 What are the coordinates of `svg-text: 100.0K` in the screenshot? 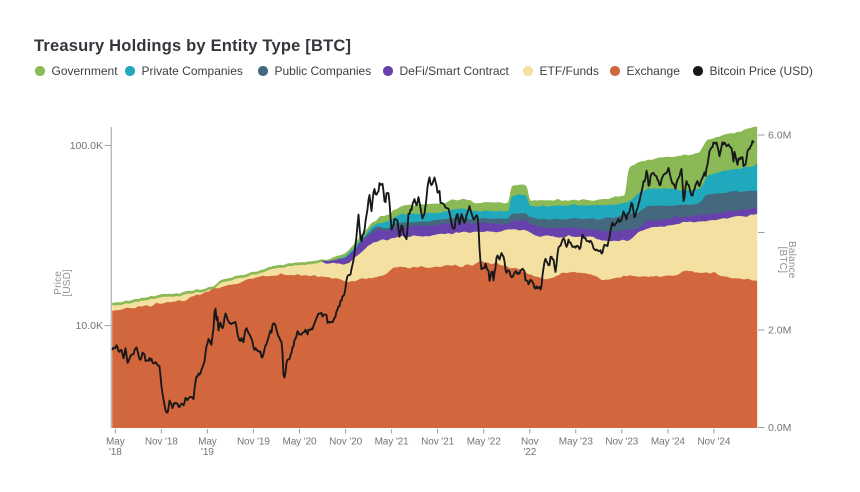 It's located at (86, 146).